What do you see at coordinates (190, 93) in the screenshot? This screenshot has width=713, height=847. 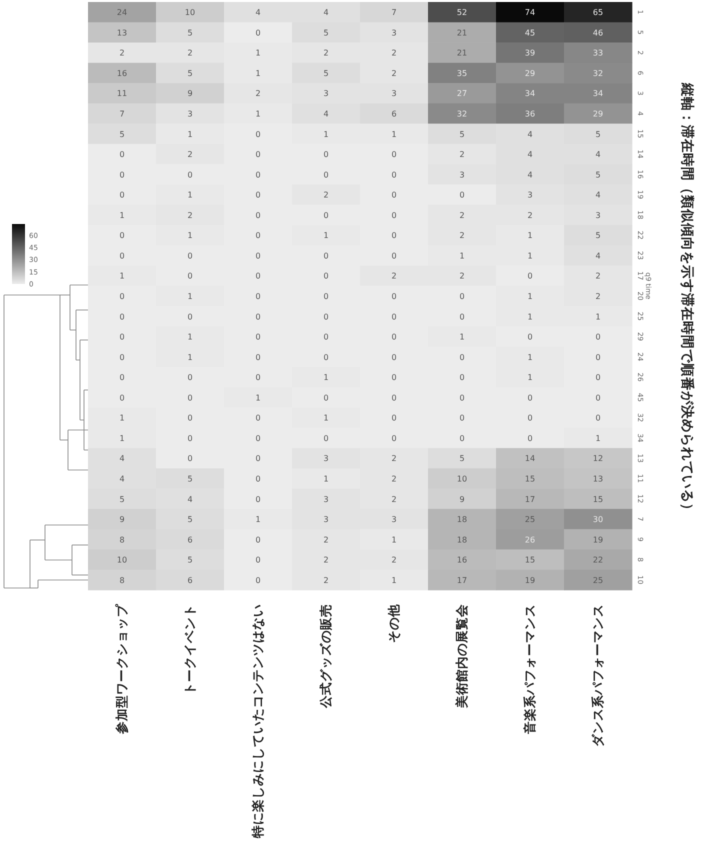 I see `data-label: 9` at bounding box center [190, 93].